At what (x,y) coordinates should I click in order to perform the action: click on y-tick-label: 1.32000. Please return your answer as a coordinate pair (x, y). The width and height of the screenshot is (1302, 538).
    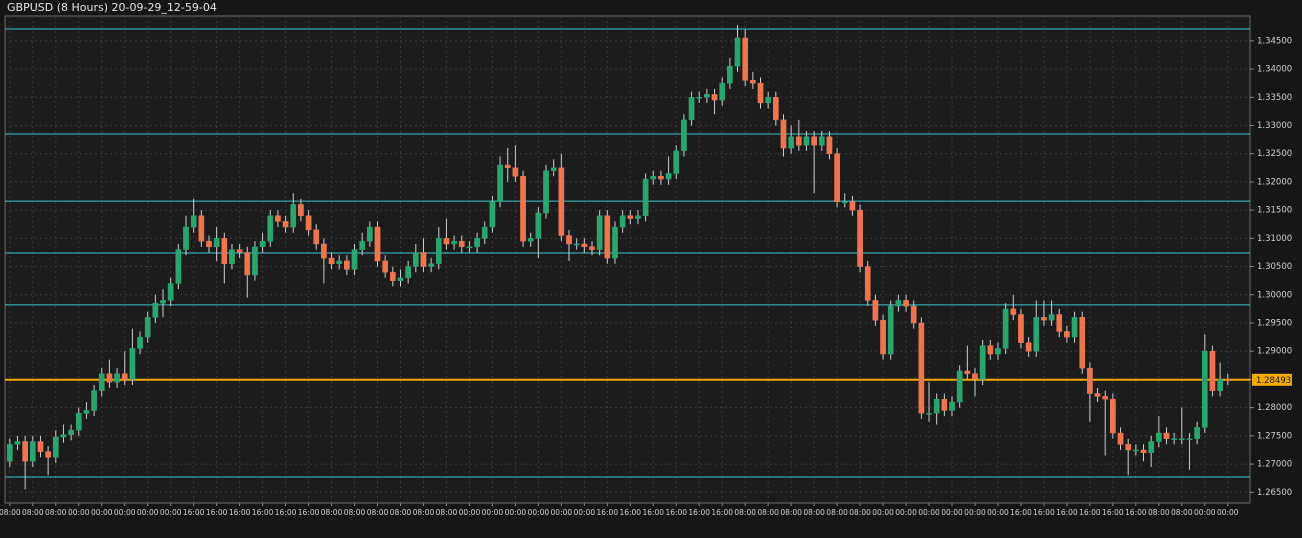
    Looking at the image, I should click on (1274, 182).